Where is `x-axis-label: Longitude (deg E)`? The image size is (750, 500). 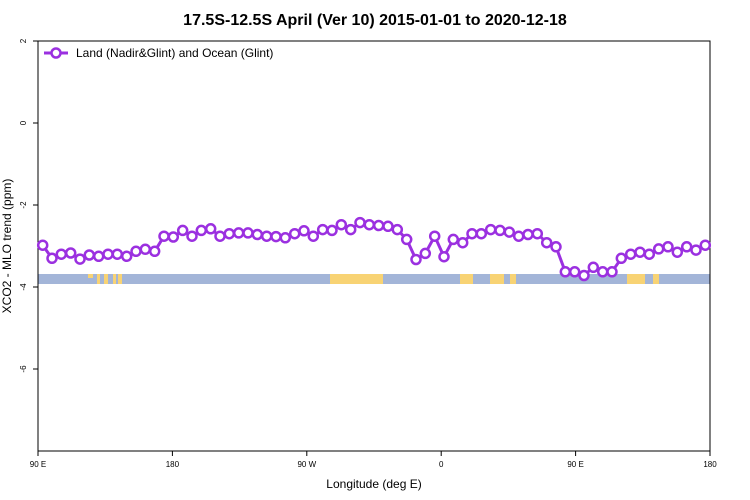
x-axis-label: Longitude (deg E) is located at coordinates (373, 484).